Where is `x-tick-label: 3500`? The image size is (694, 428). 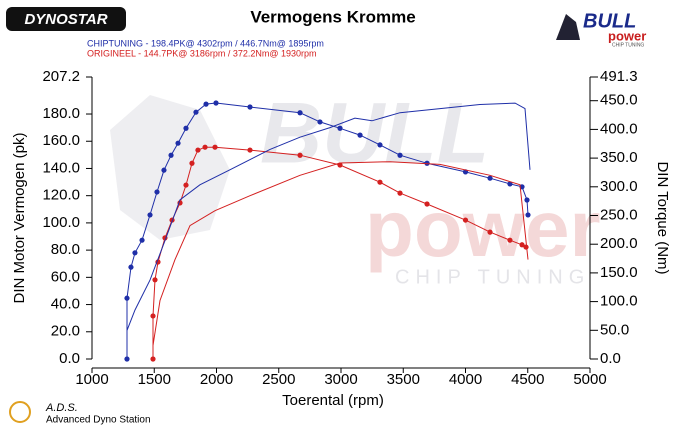 x-tick-label: 3500 is located at coordinates (403, 379).